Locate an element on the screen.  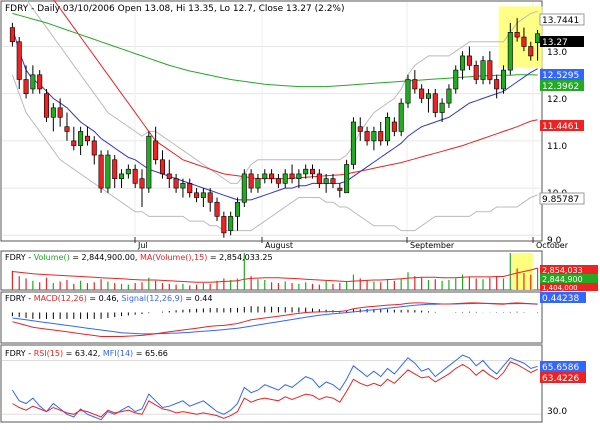
mfi-legend-value: = 65.66 is located at coordinates (152, 353).